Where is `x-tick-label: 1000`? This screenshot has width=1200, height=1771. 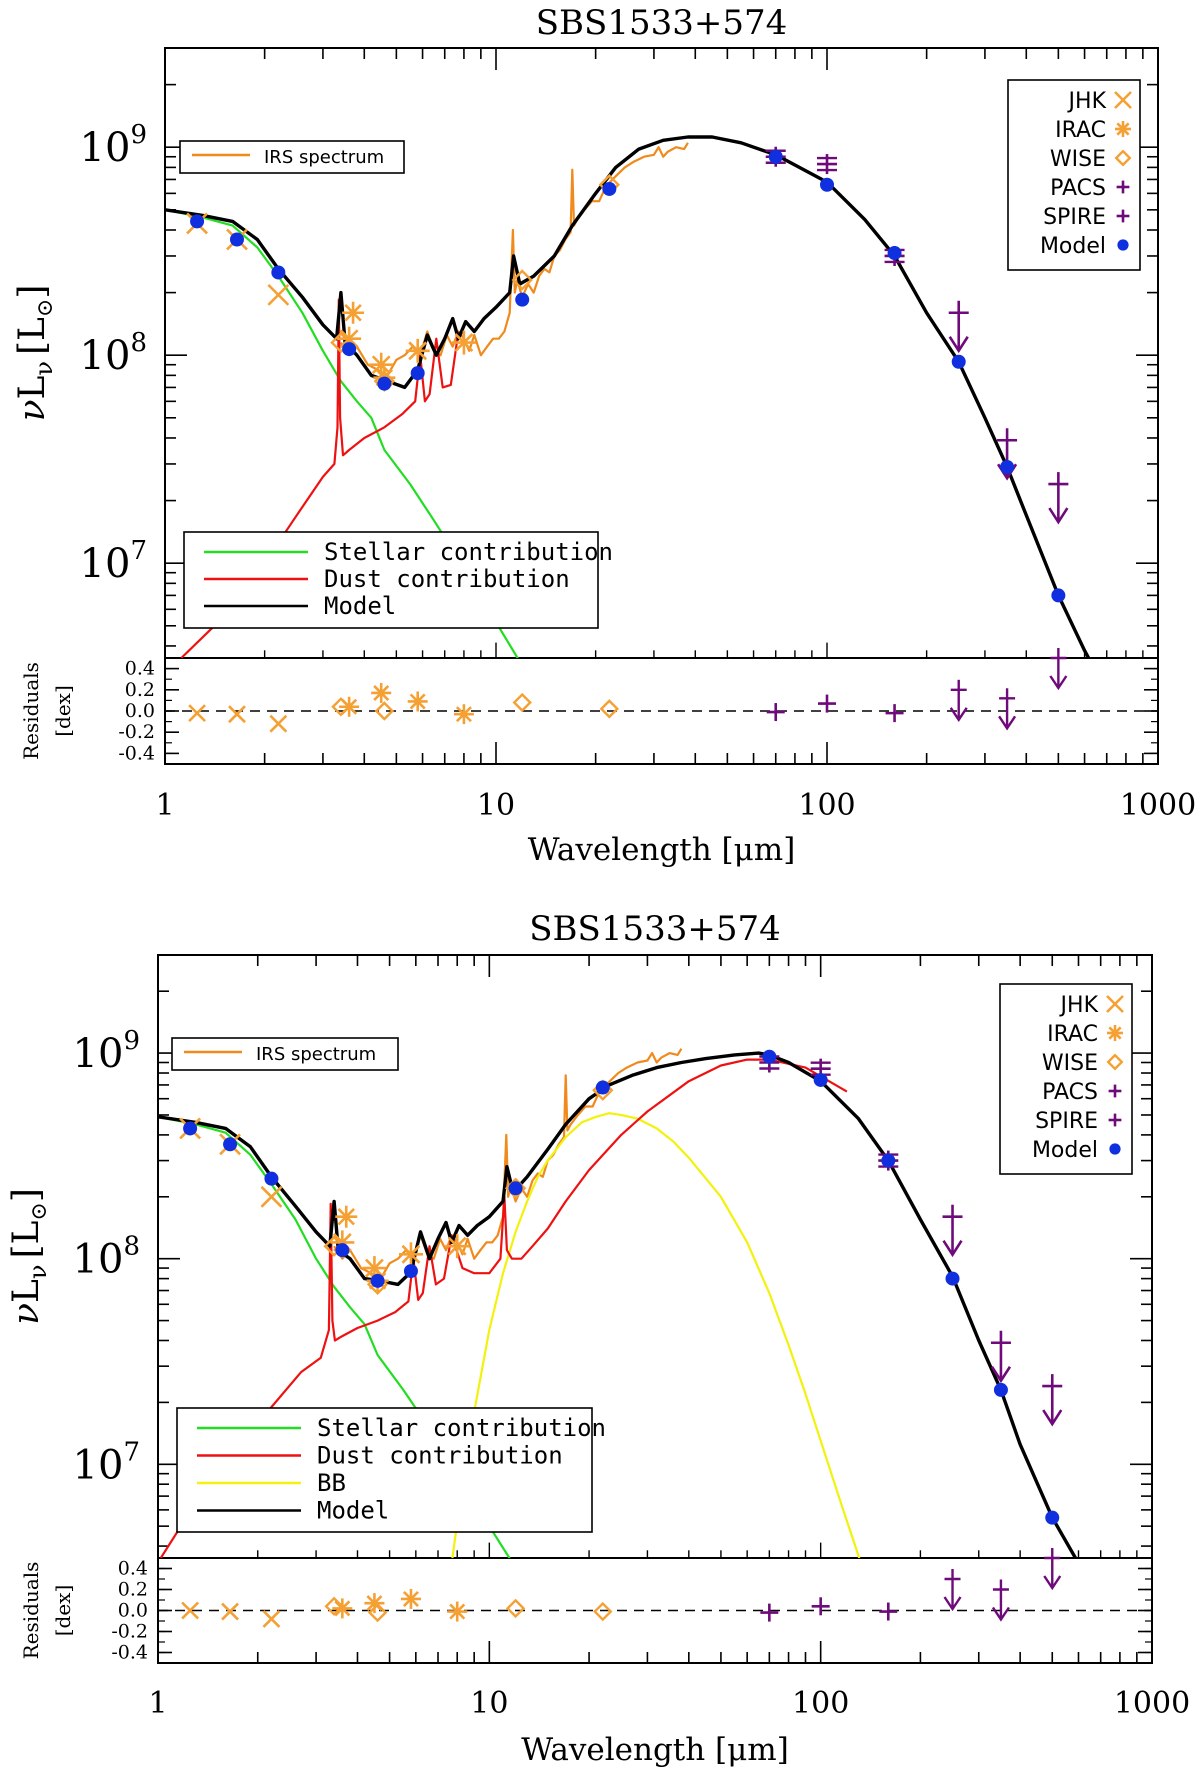
x-tick-label: 1000 is located at coordinates (1158, 805).